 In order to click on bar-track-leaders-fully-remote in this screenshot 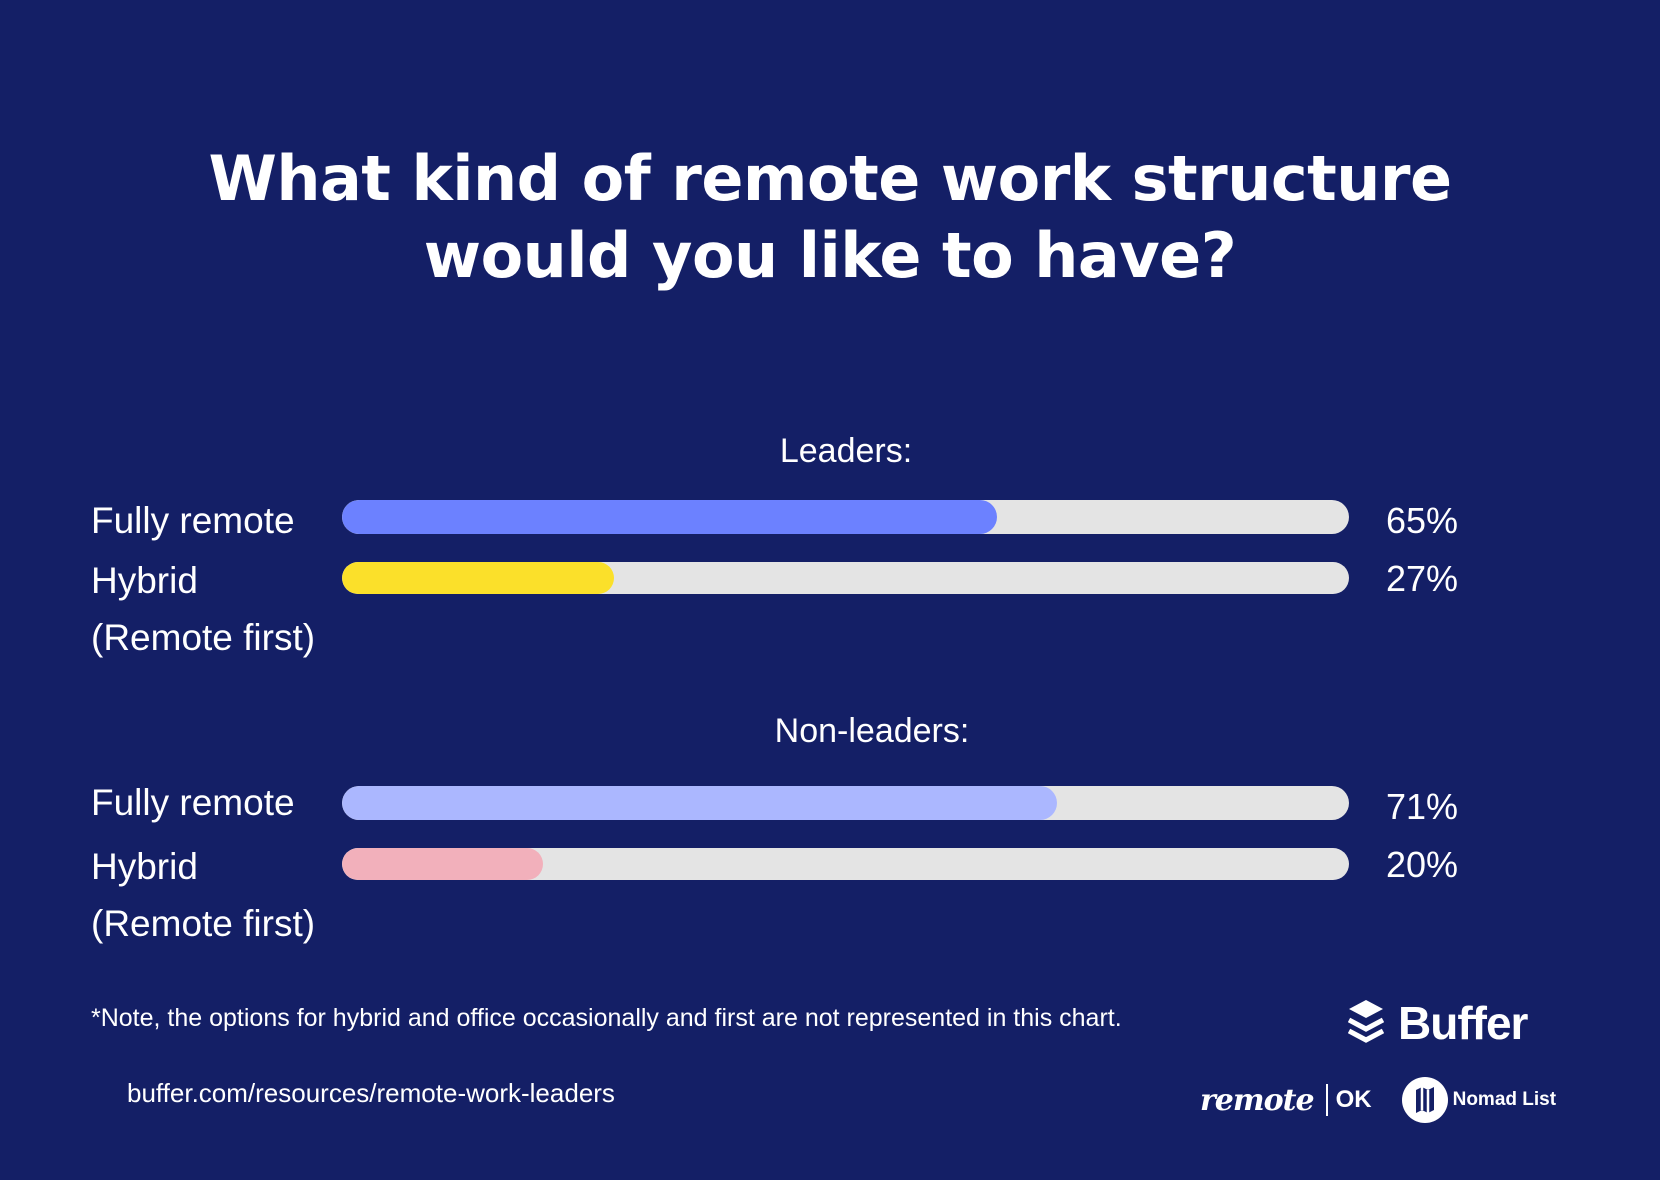, I will do `click(845, 517)`.